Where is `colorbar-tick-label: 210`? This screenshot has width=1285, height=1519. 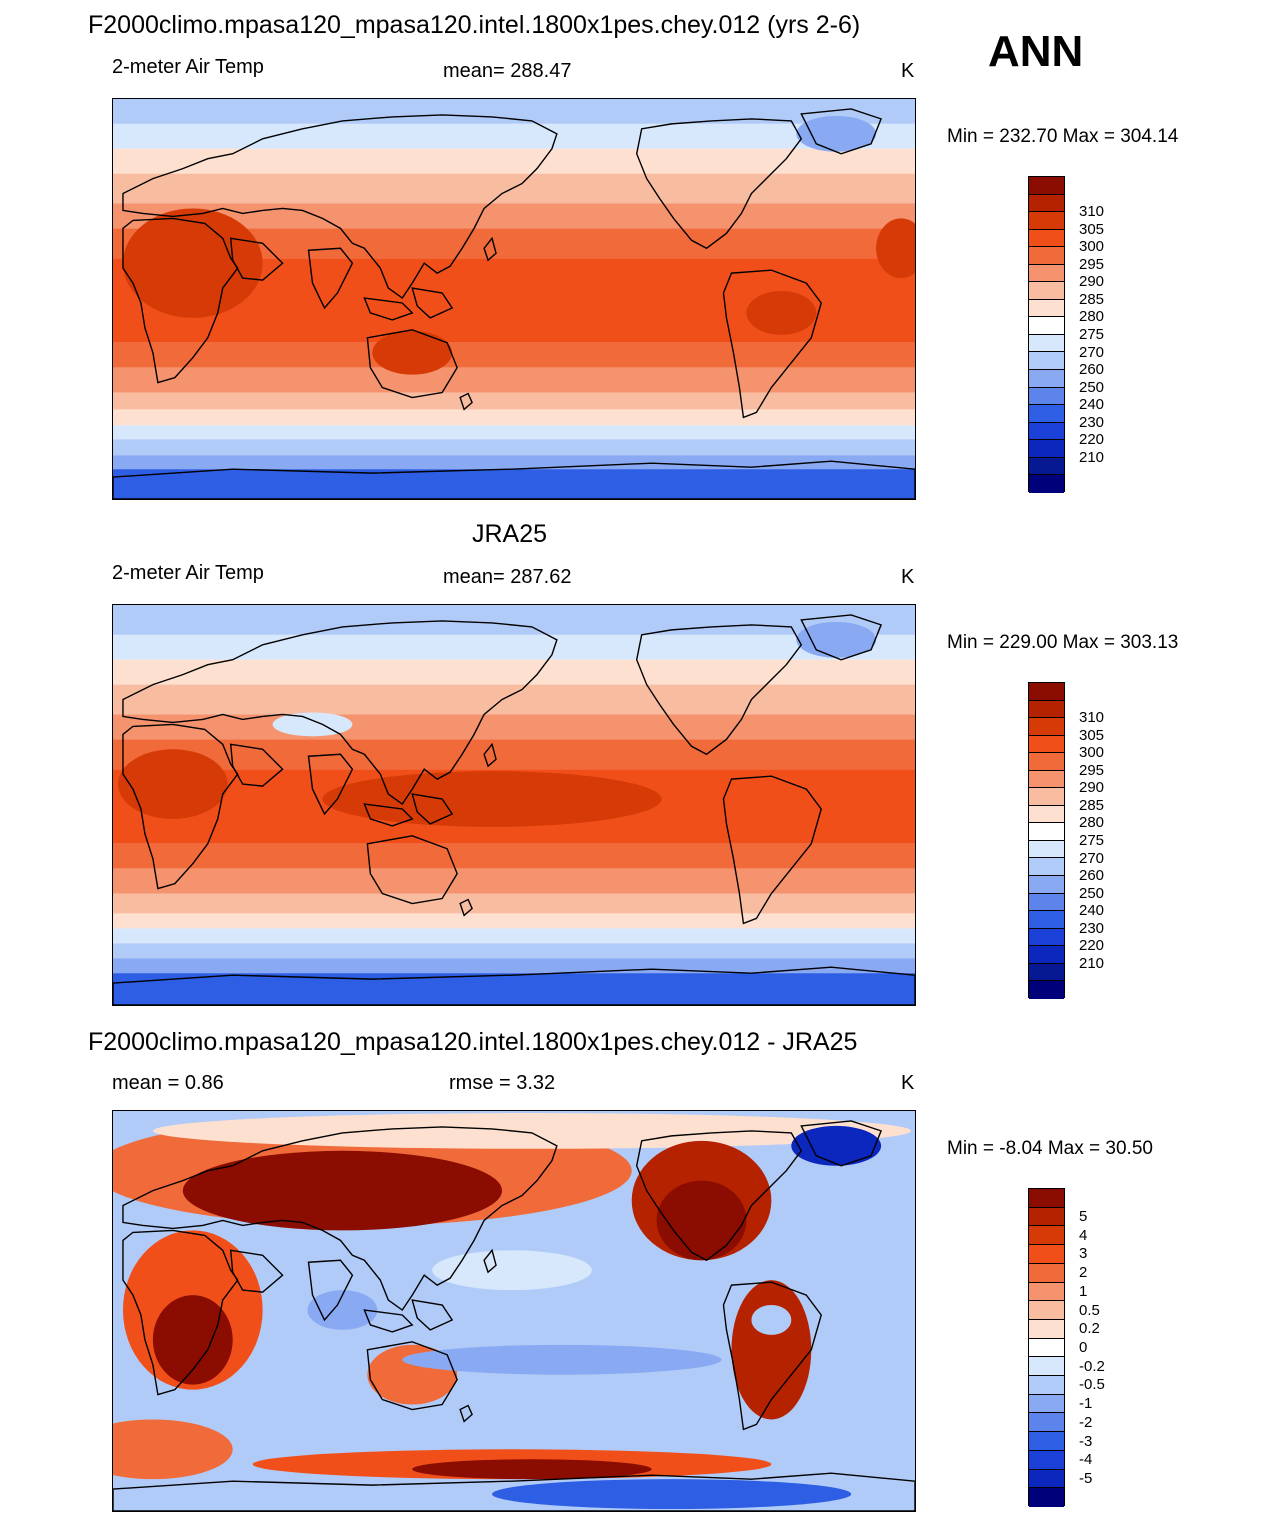
colorbar-tick-label: 210 is located at coordinates (1092, 457).